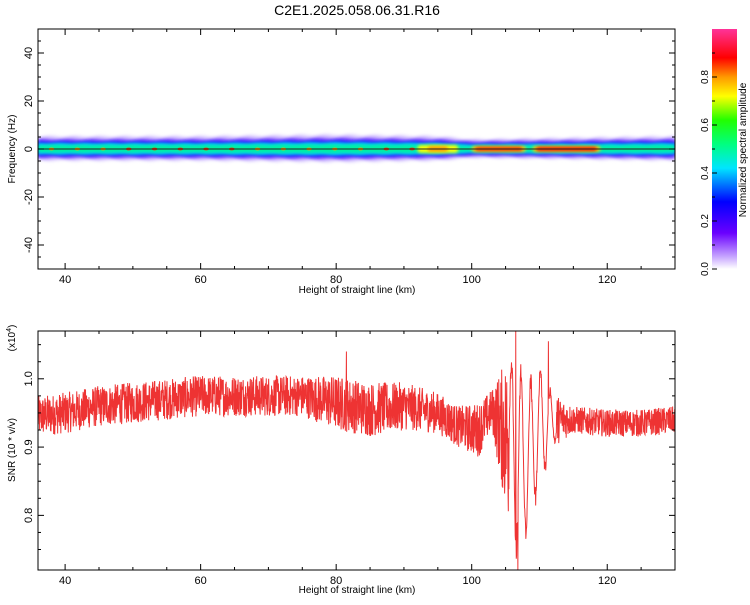  Describe the element at coordinates (356, 148) in the screenshot. I see `spectrogram-bands` at that location.